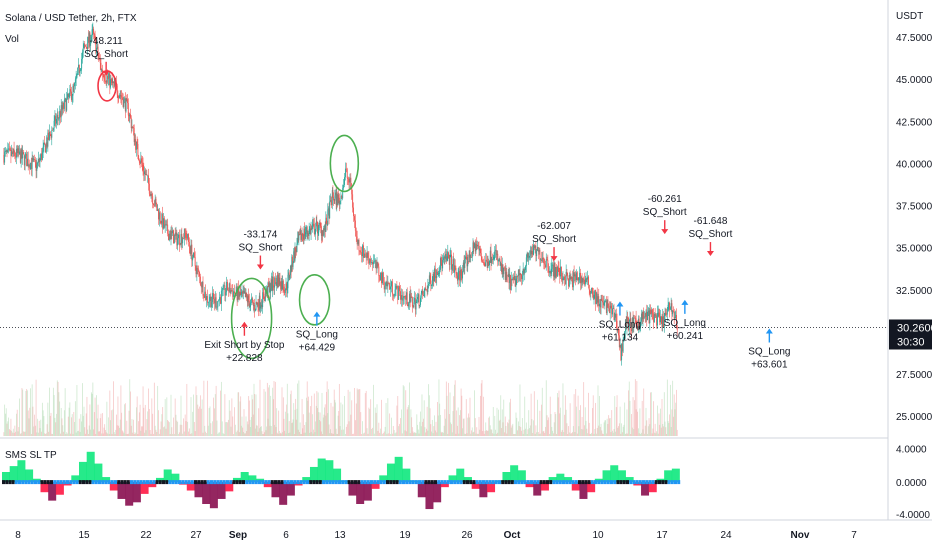 This screenshot has width=932, height=550. What do you see at coordinates (260, 235) in the screenshot?
I see `short-signal-pnl: -33.174` at bounding box center [260, 235].